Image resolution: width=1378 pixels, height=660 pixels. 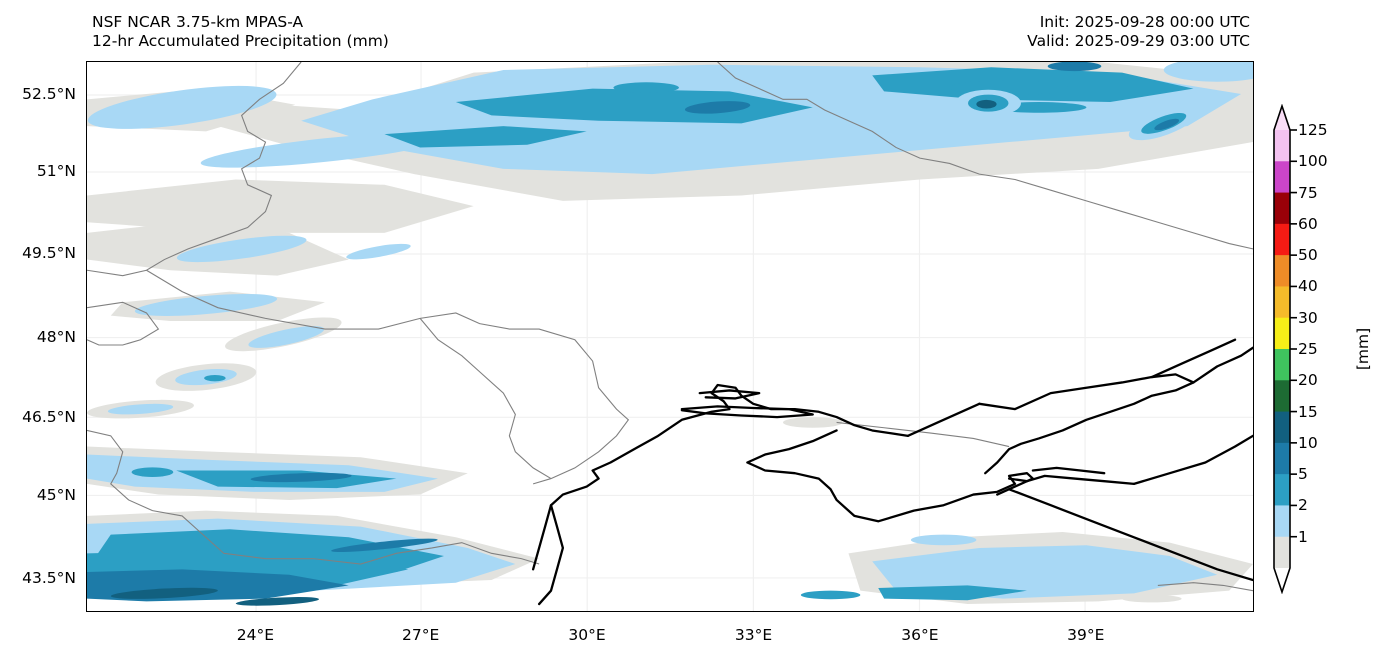 I want to click on precip-contour-5mm-n3, so click(x=485, y=137).